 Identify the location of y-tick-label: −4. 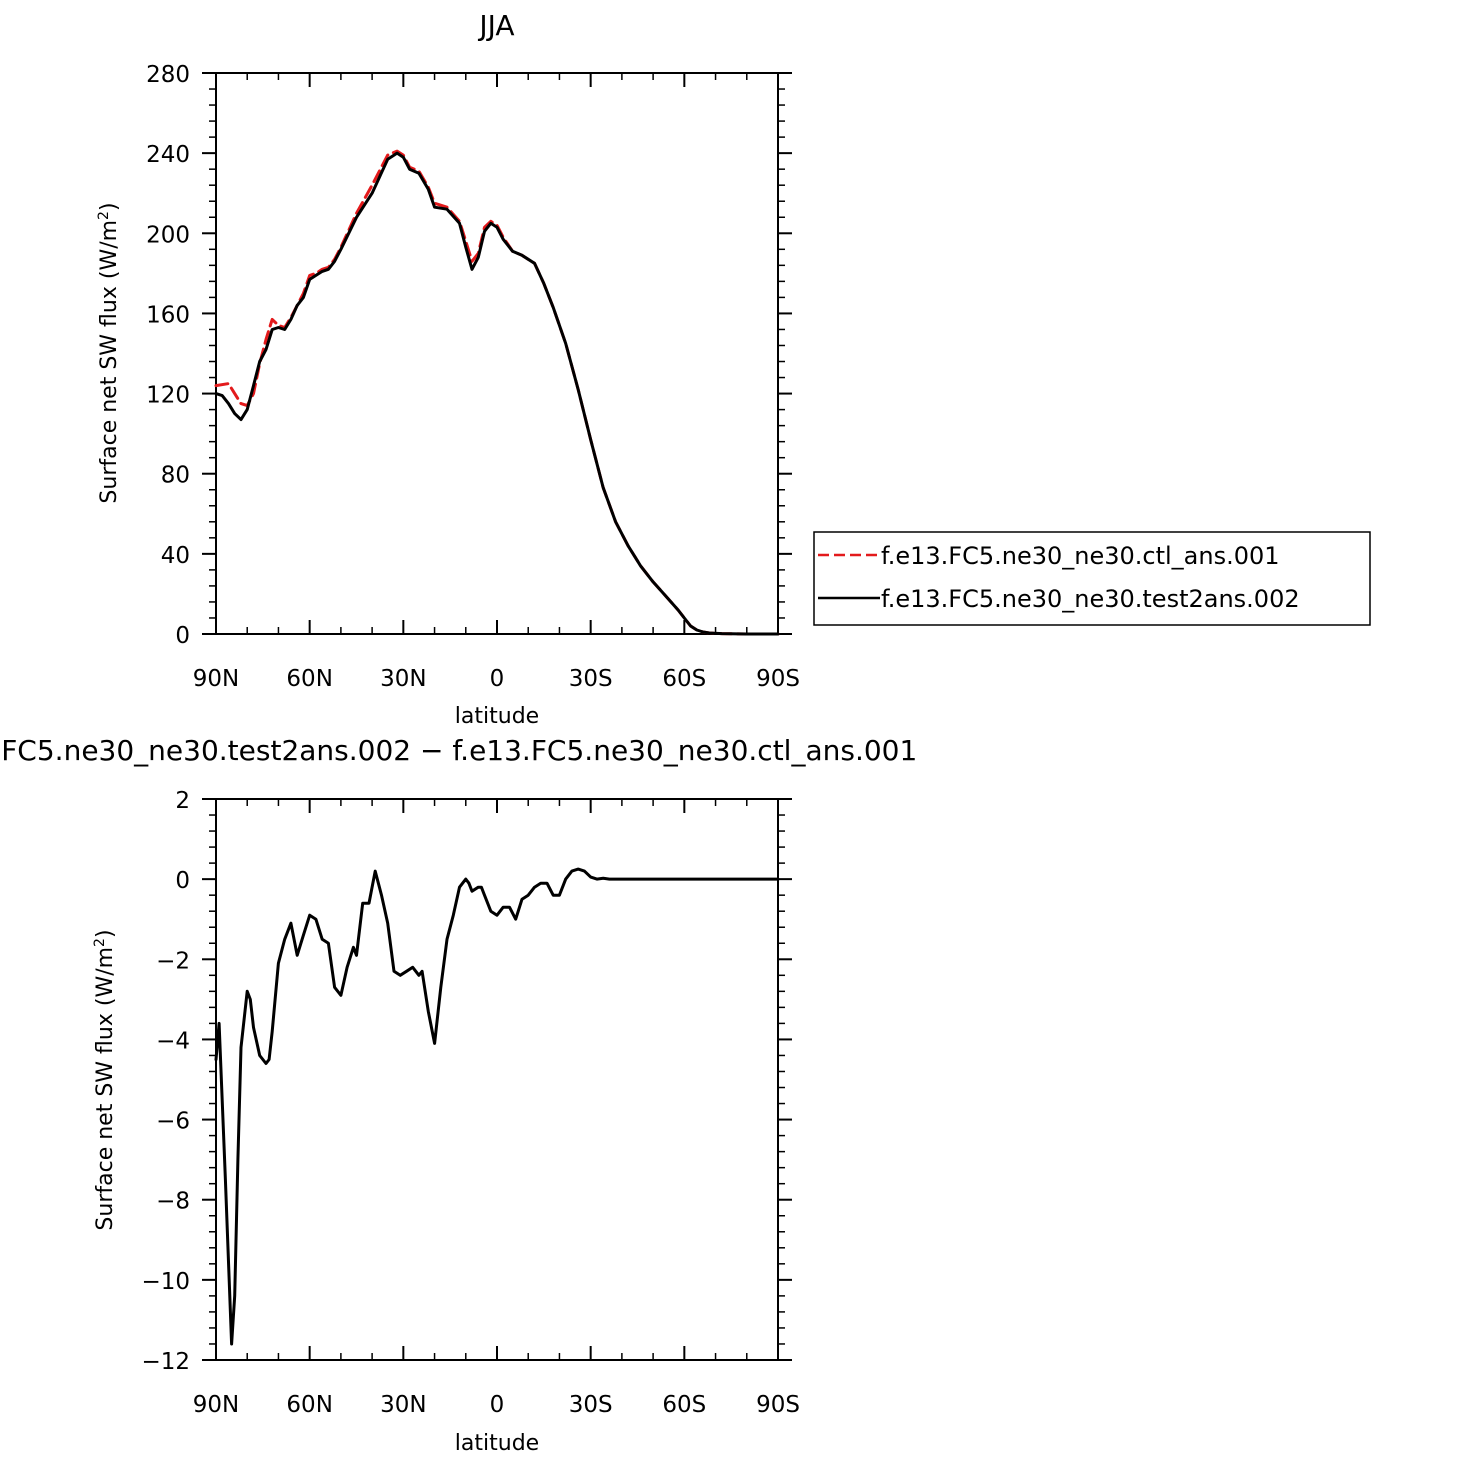
(173, 1041).